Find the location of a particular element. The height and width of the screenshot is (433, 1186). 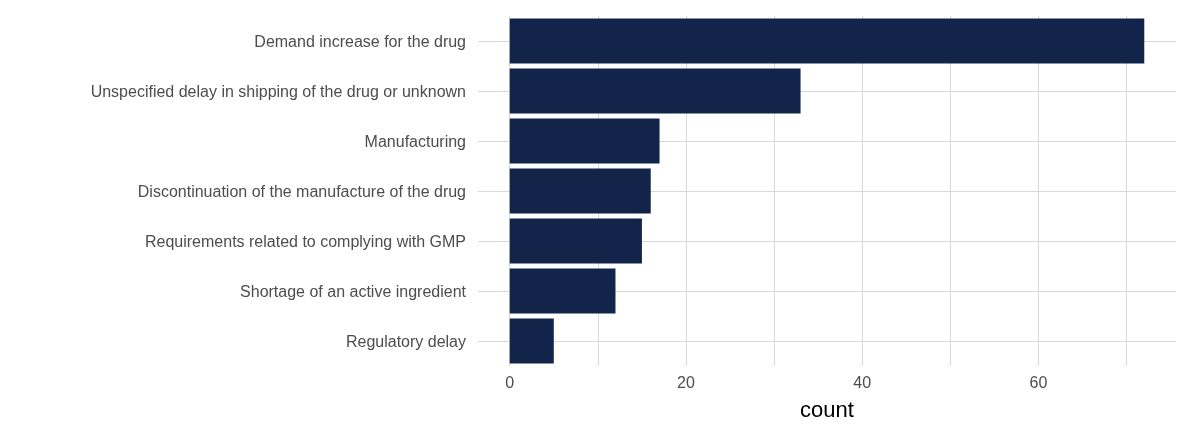

x-tick-label: 60 is located at coordinates (1038, 382).